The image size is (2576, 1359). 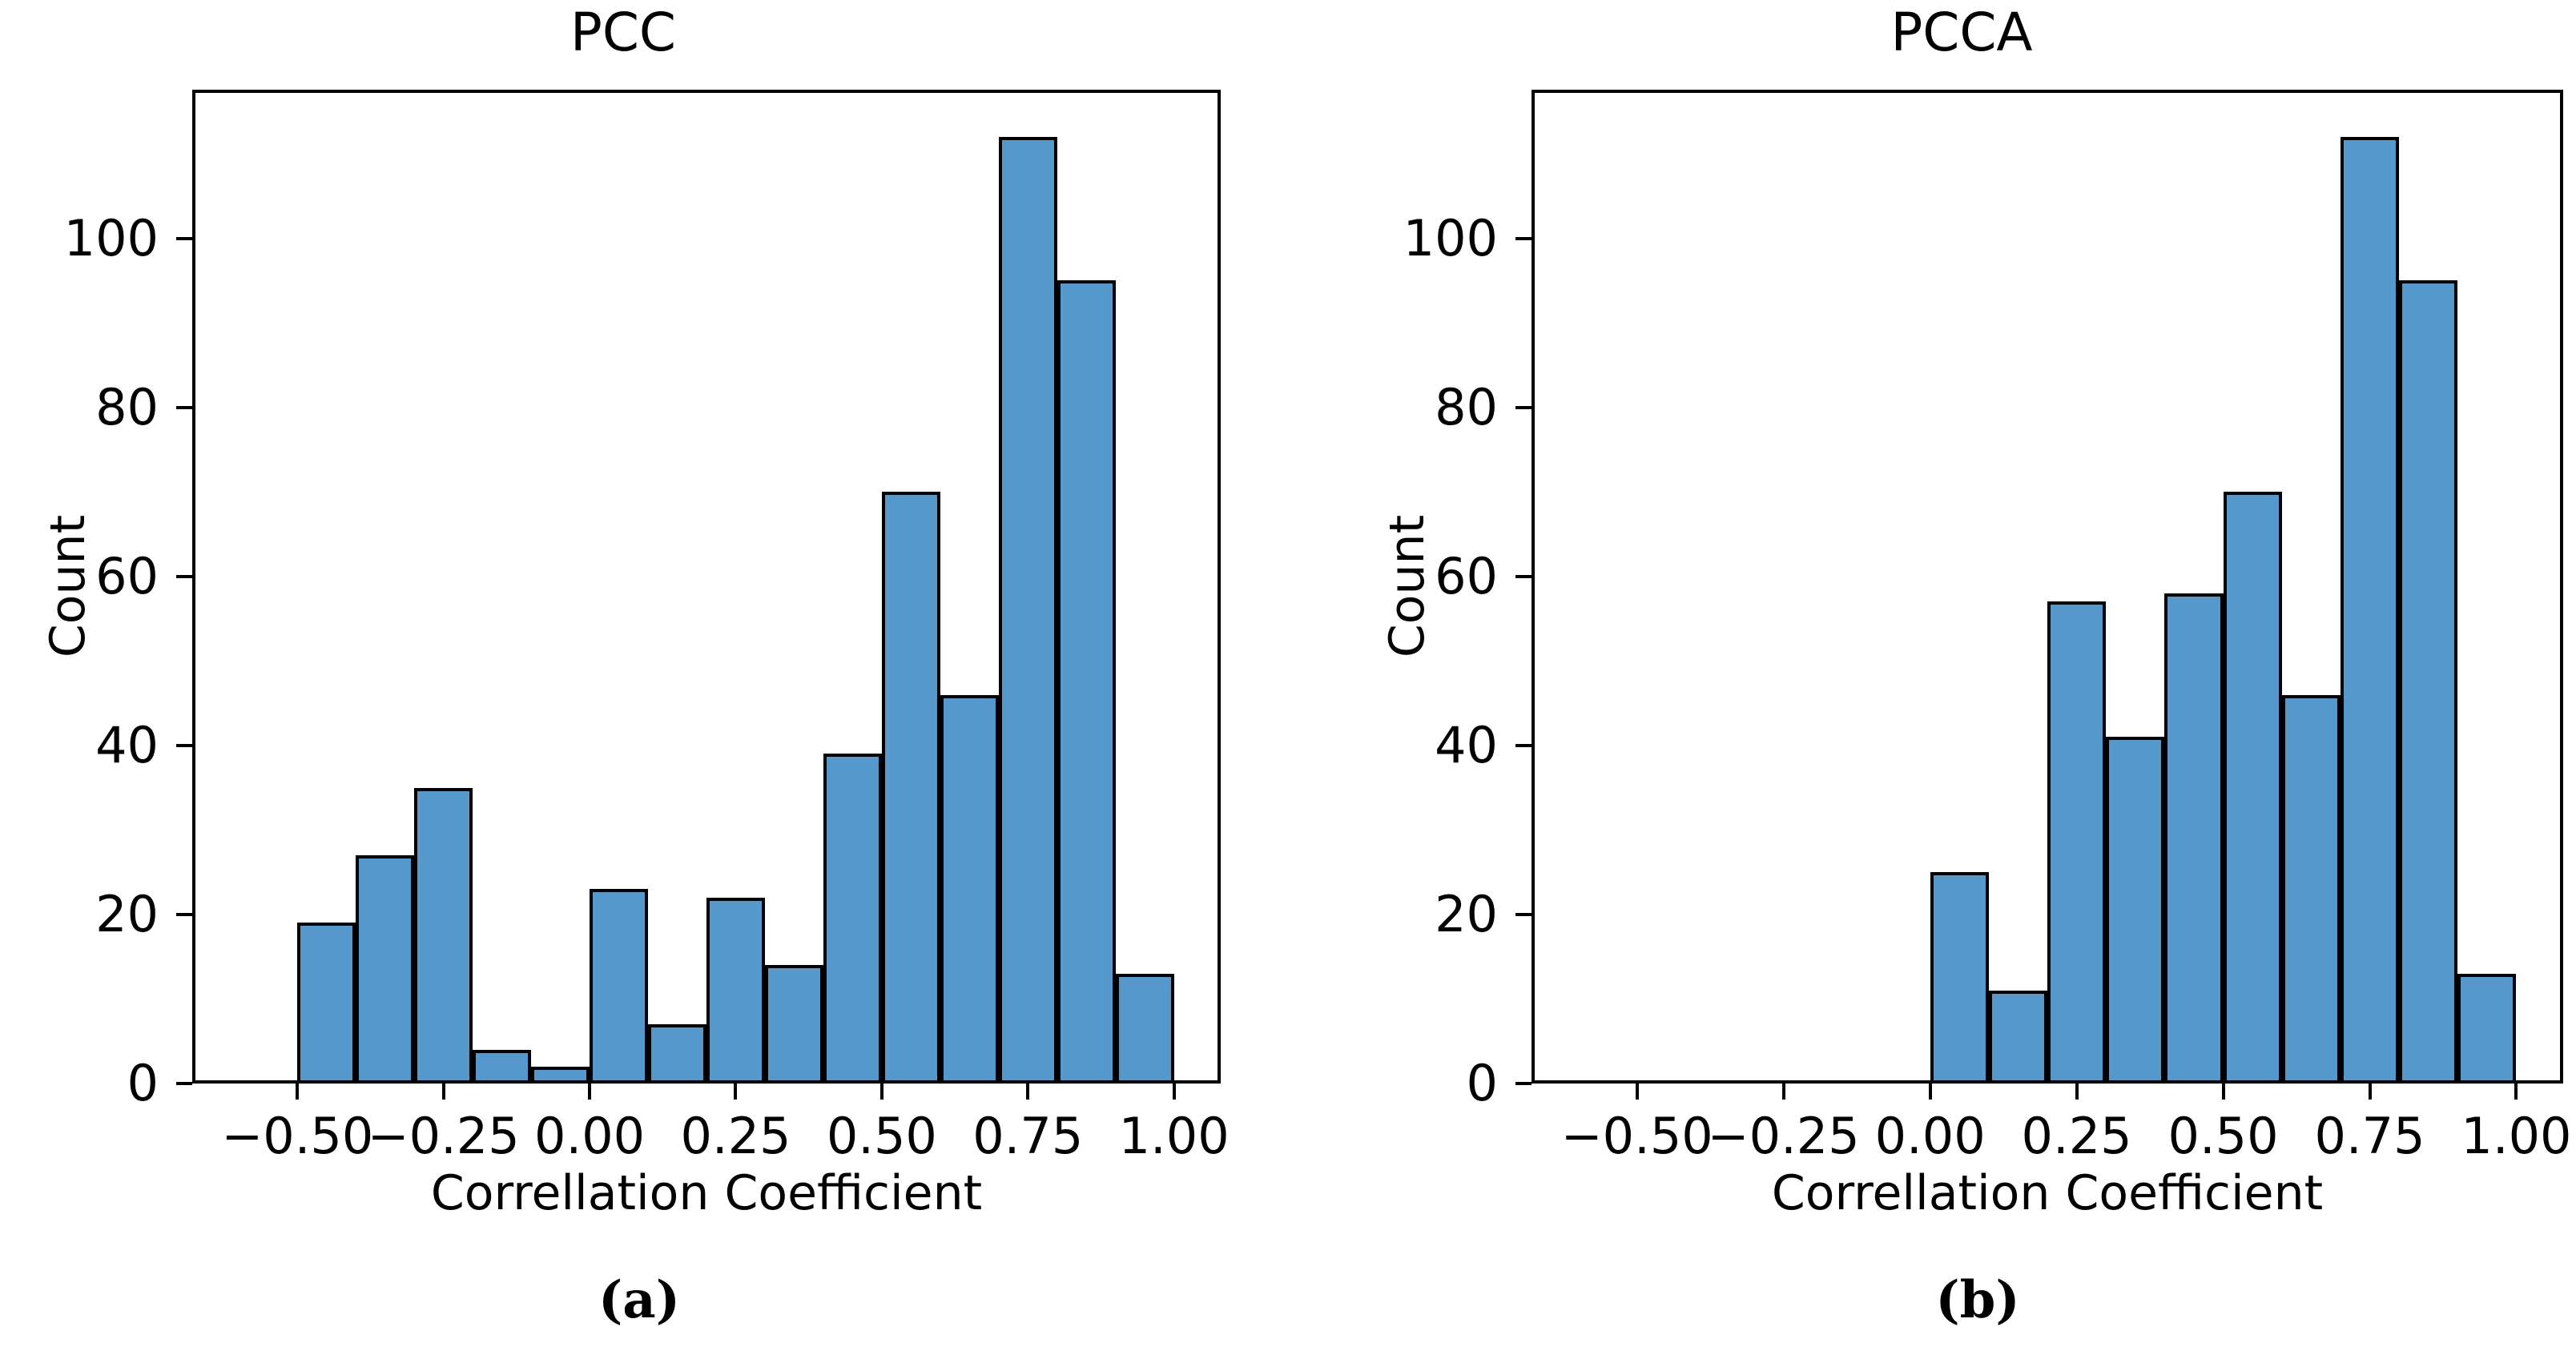 I want to click on chart-title-pcc: PCC, so click(x=623, y=32).